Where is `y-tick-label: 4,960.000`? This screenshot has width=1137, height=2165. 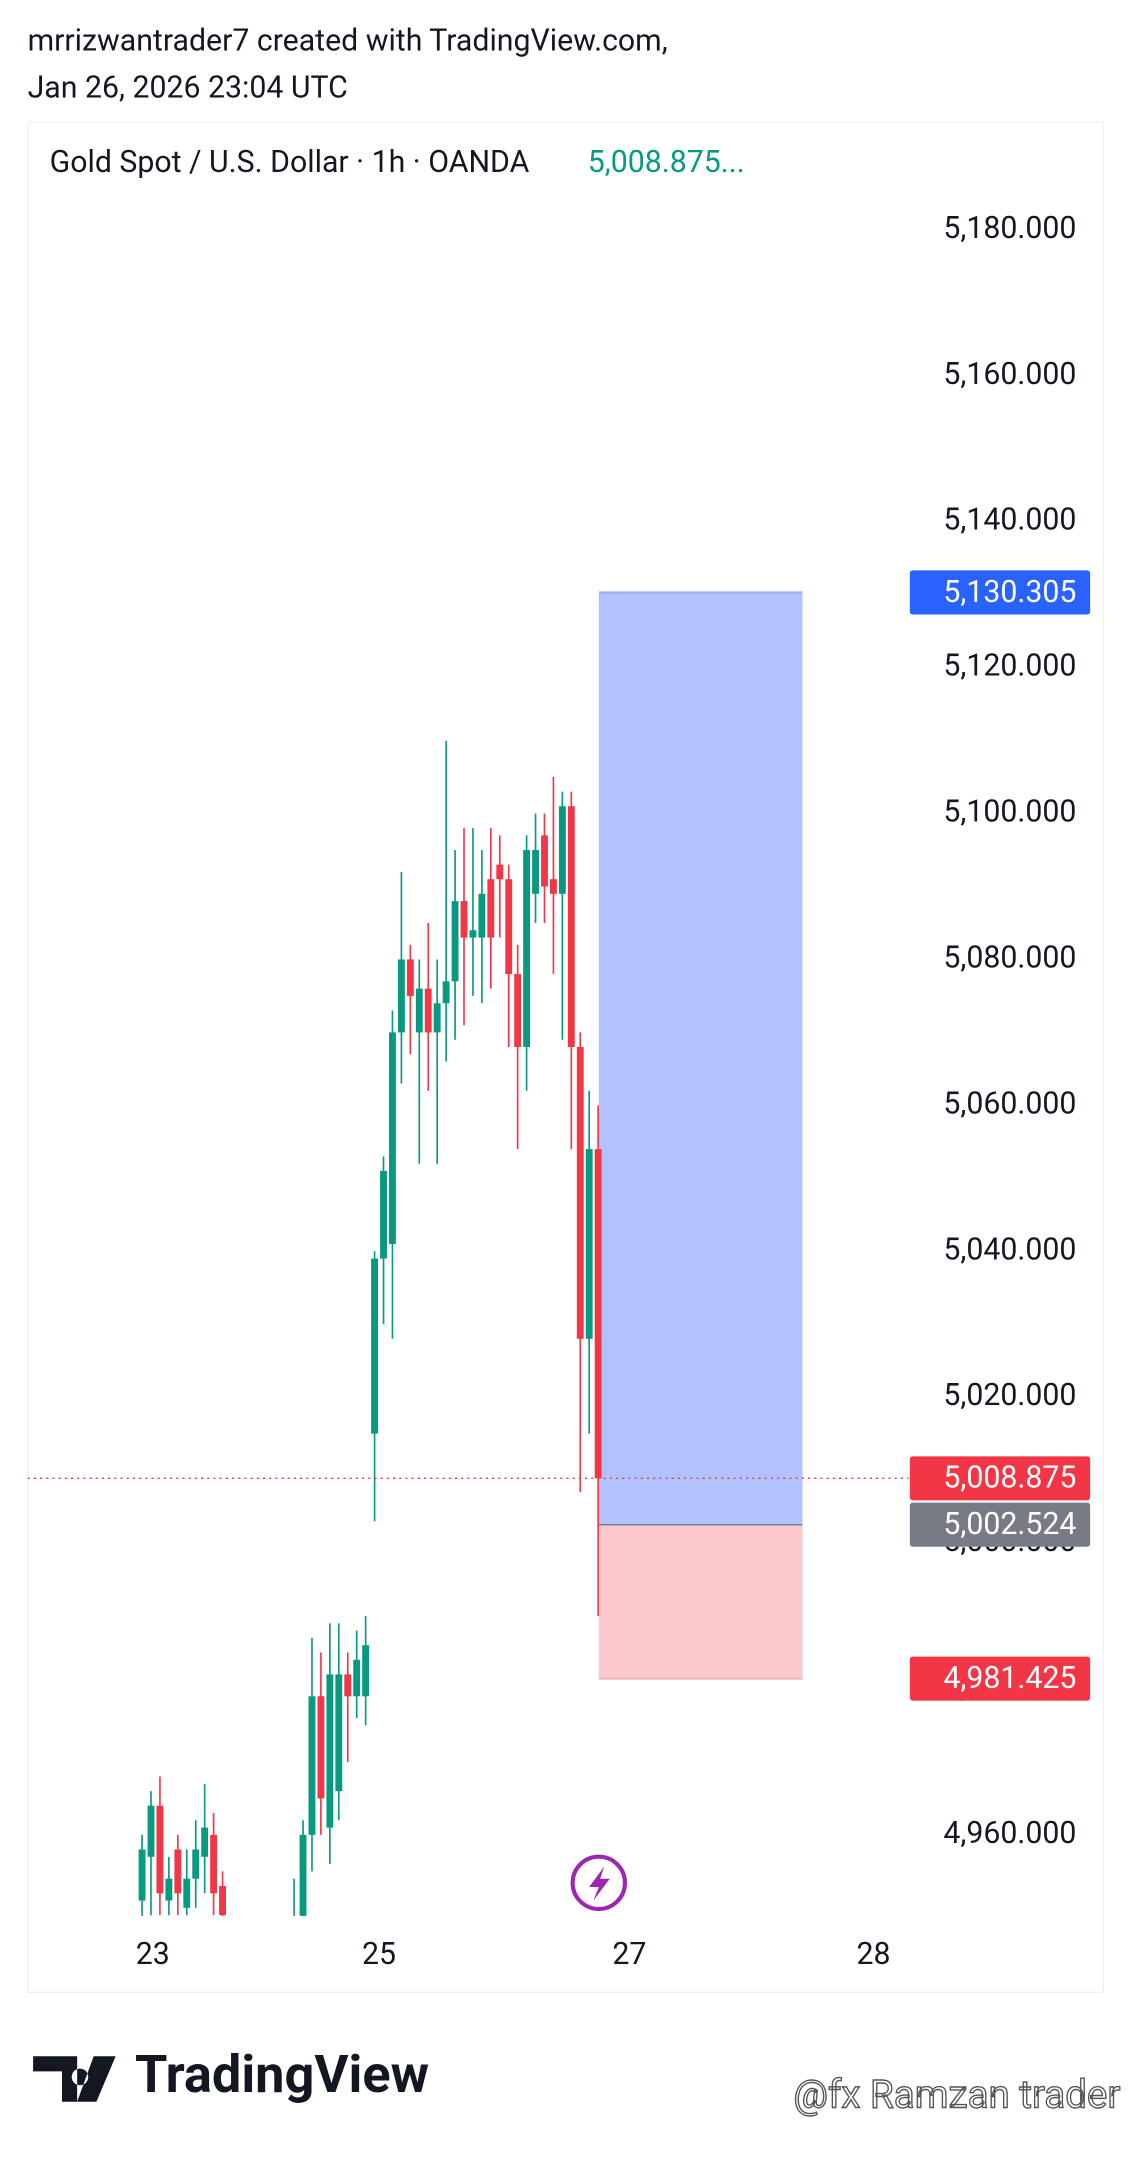
y-tick-label: 4,960.000 is located at coordinates (1009, 1833).